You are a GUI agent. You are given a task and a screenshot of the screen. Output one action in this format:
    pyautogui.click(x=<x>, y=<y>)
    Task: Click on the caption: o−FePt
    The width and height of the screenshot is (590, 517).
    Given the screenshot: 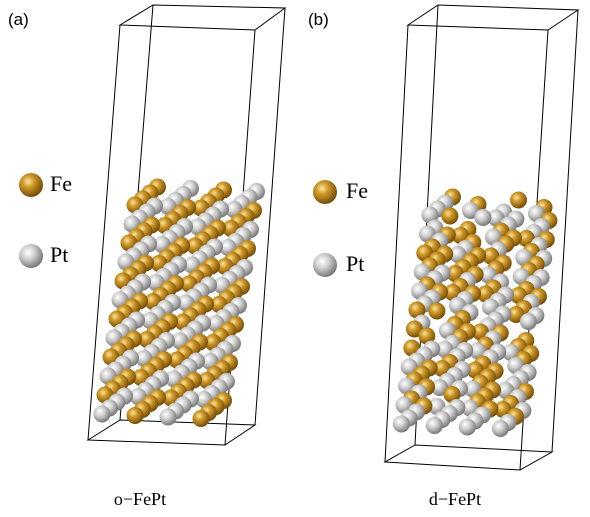 What is the action you would take?
    pyautogui.click(x=140, y=499)
    